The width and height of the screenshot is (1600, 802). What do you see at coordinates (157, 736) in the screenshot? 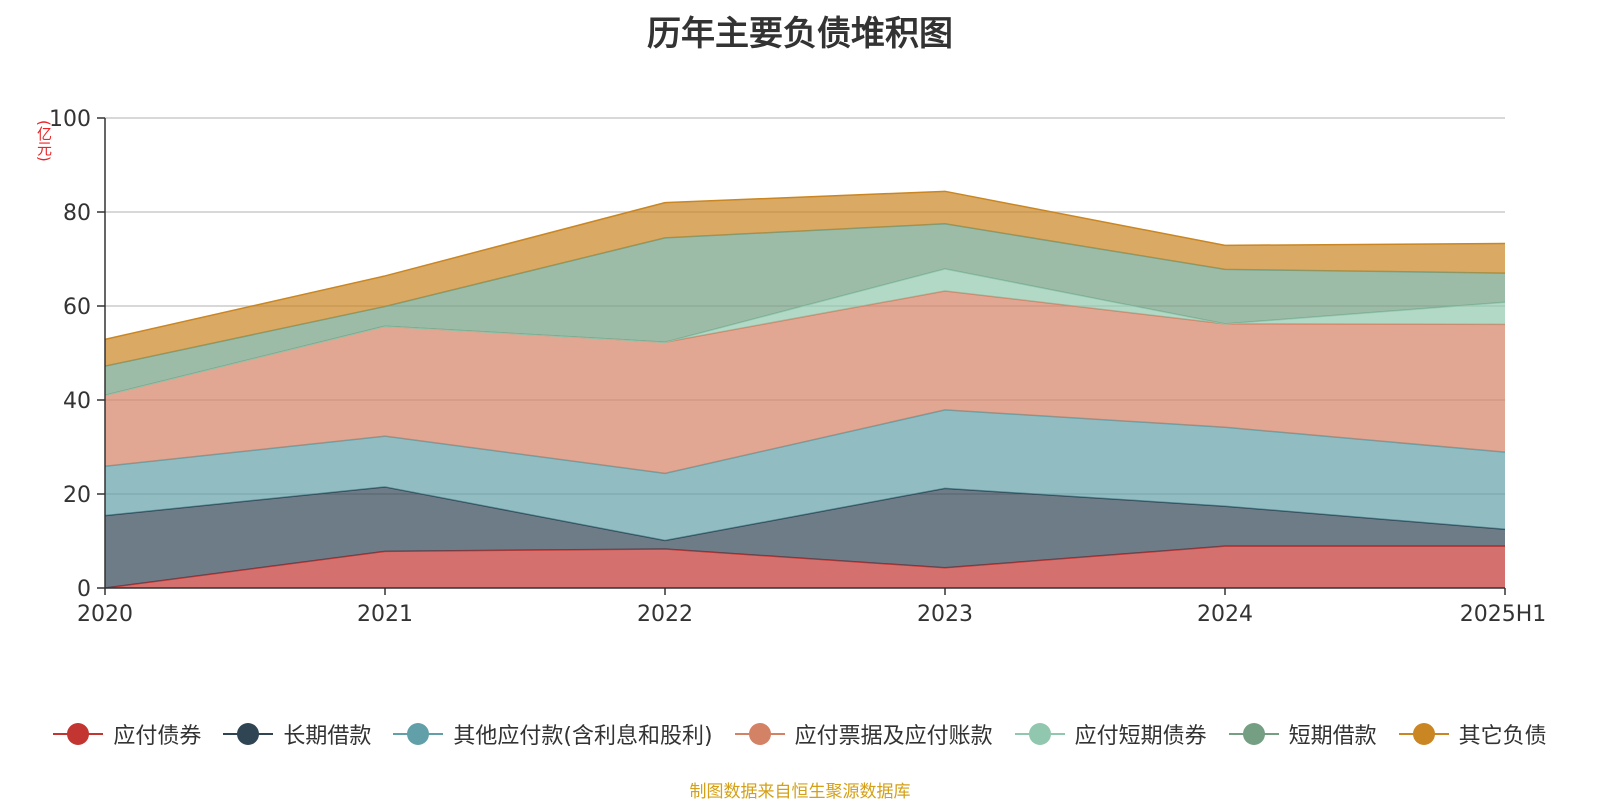
I see `legend-label: 应付债券` at bounding box center [157, 736].